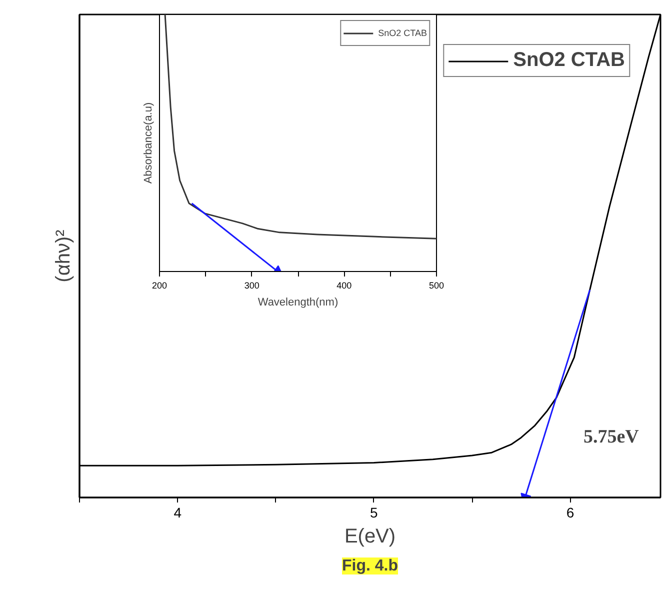  What do you see at coordinates (436, 285) in the screenshot?
I see `x-tick-label: 500` at bounding box center [436, 285].